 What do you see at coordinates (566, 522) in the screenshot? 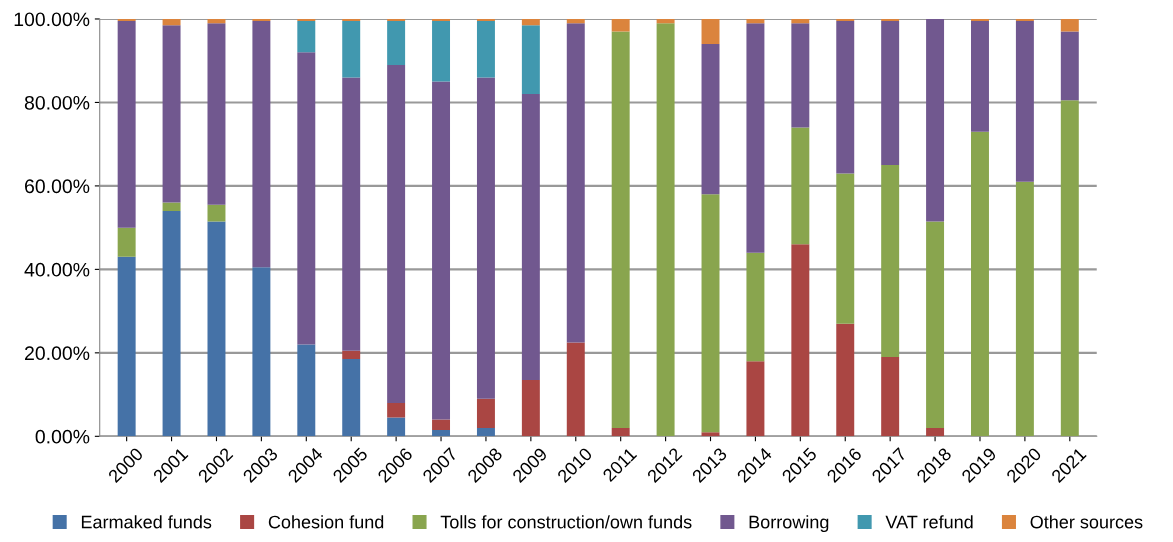
I see `legend-label: Tolls for construction/own funds` at bounding box center [566, 522].